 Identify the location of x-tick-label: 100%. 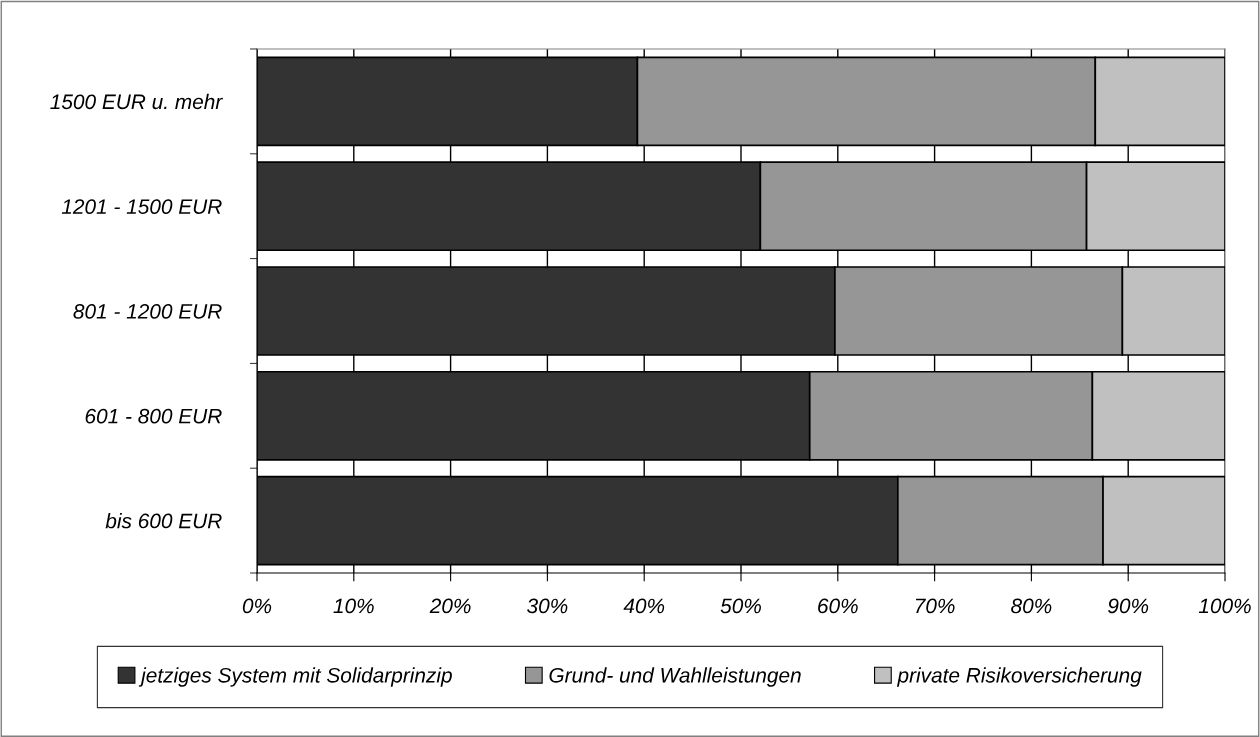
(1224, 606).